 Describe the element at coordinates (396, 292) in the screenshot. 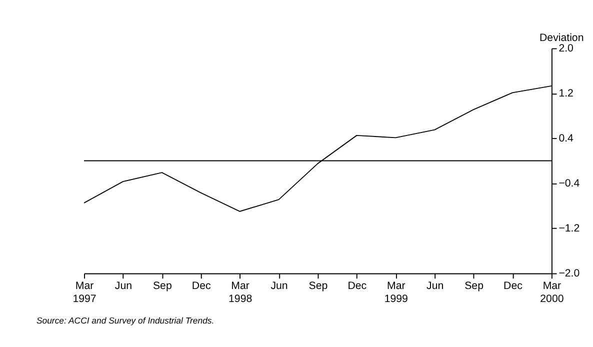

I see `x-tick-label: Mar 1999` at that location.